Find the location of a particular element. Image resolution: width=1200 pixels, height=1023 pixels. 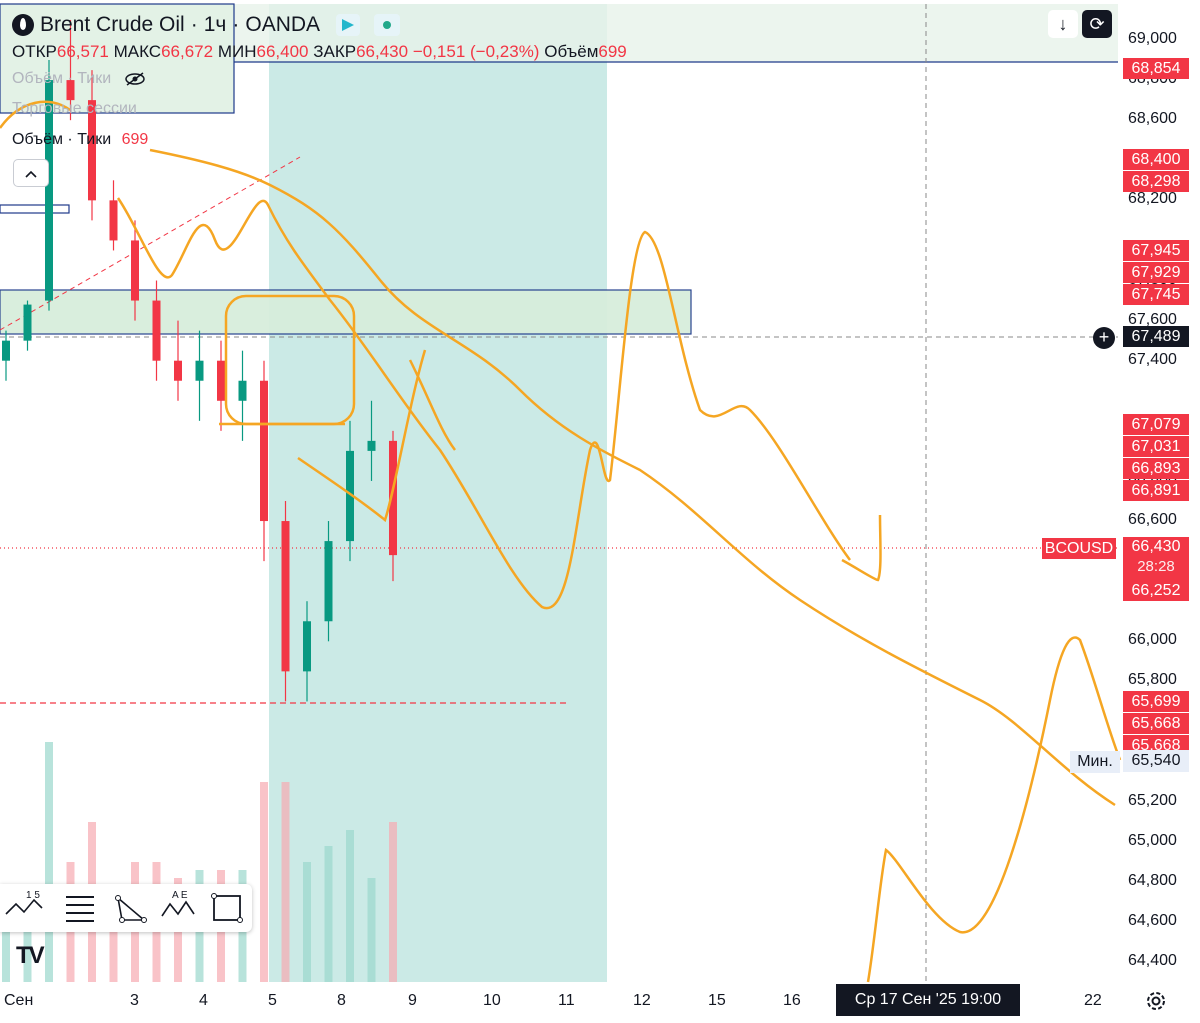

replay-button: ⟳ is located at coordinates (1097, 24).